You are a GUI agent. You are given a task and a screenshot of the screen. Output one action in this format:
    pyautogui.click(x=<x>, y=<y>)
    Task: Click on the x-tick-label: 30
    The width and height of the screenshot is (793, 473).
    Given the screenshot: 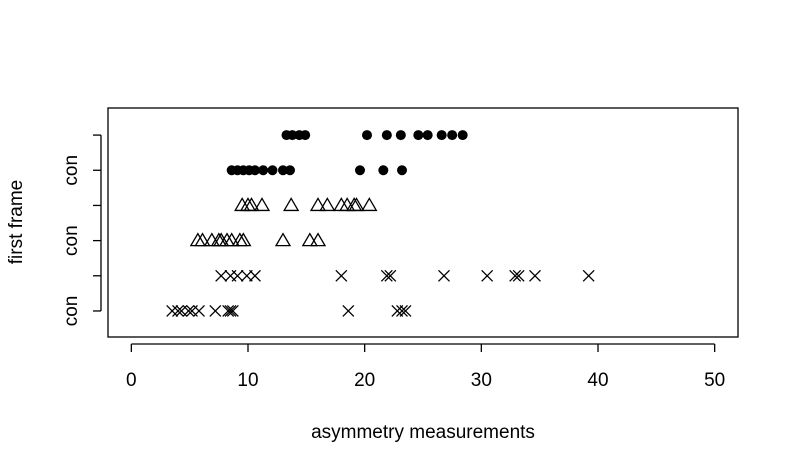 What is the action you would take?
    pyautogui.click(x=481, y=380)
    